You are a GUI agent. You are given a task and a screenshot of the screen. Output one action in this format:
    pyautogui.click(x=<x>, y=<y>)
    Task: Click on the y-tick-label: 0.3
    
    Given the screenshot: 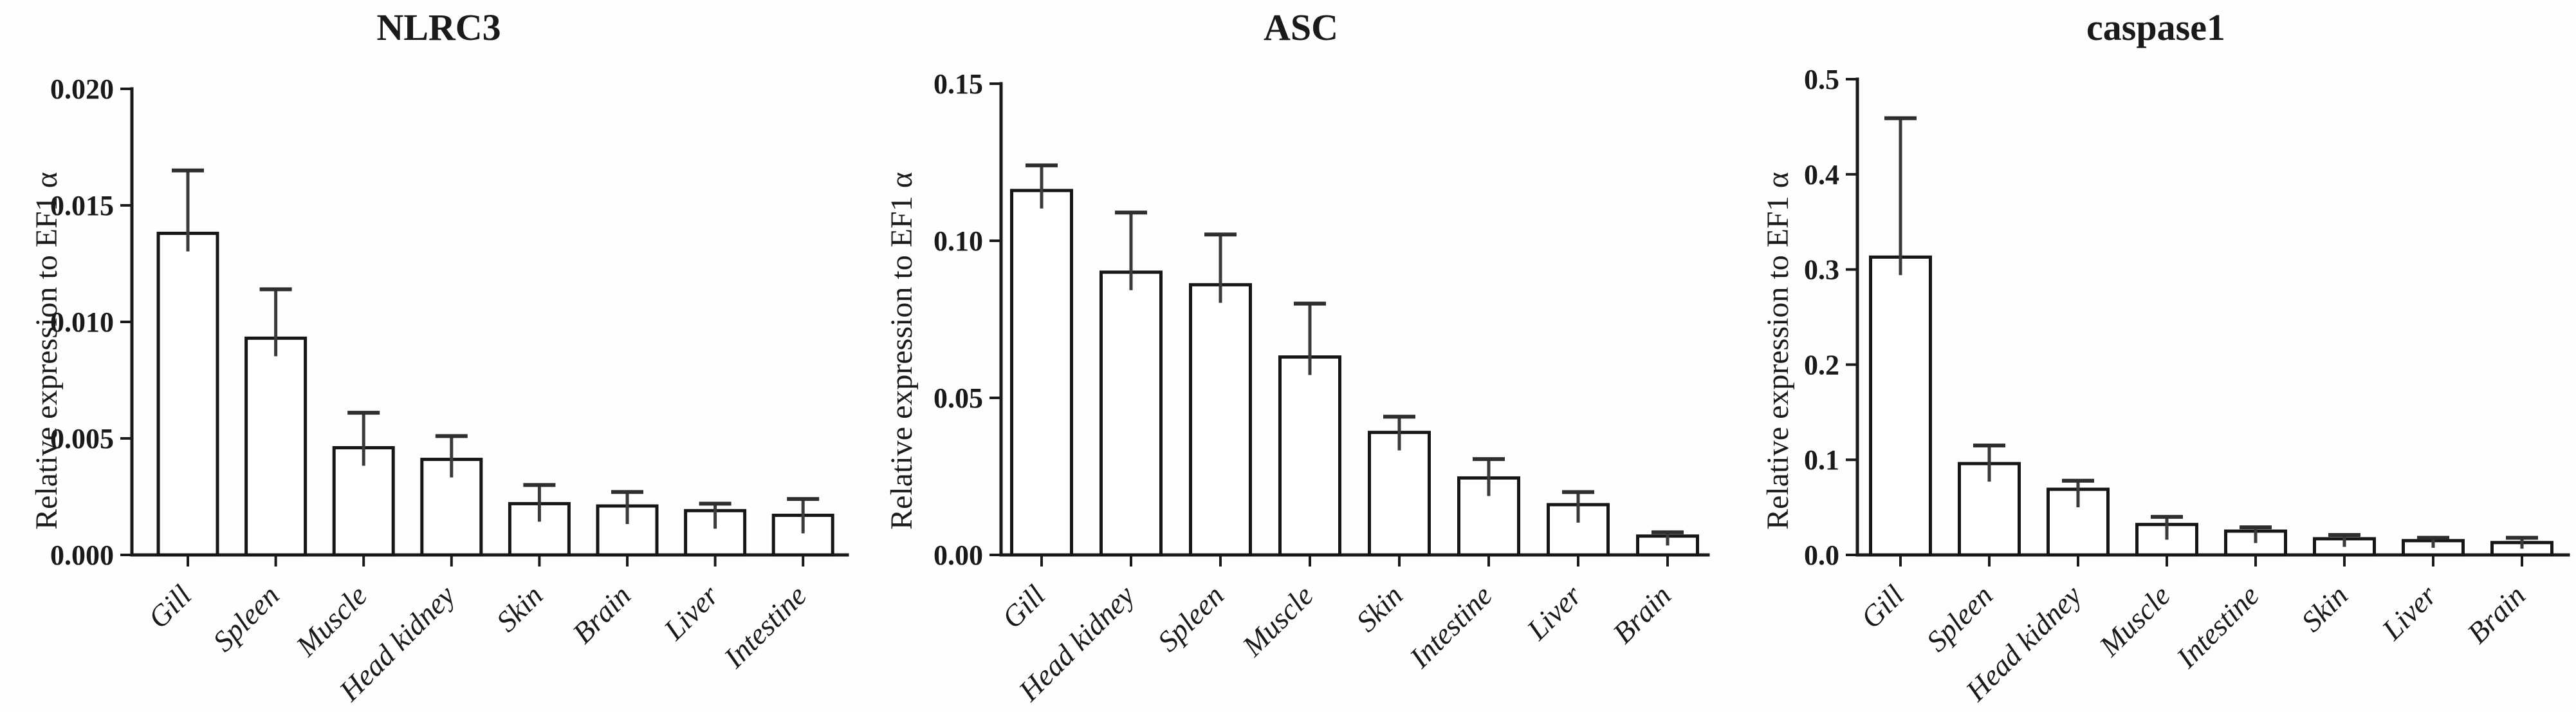 What is the action you would take?
    pyautogui.click(x=1821, y=270)
    